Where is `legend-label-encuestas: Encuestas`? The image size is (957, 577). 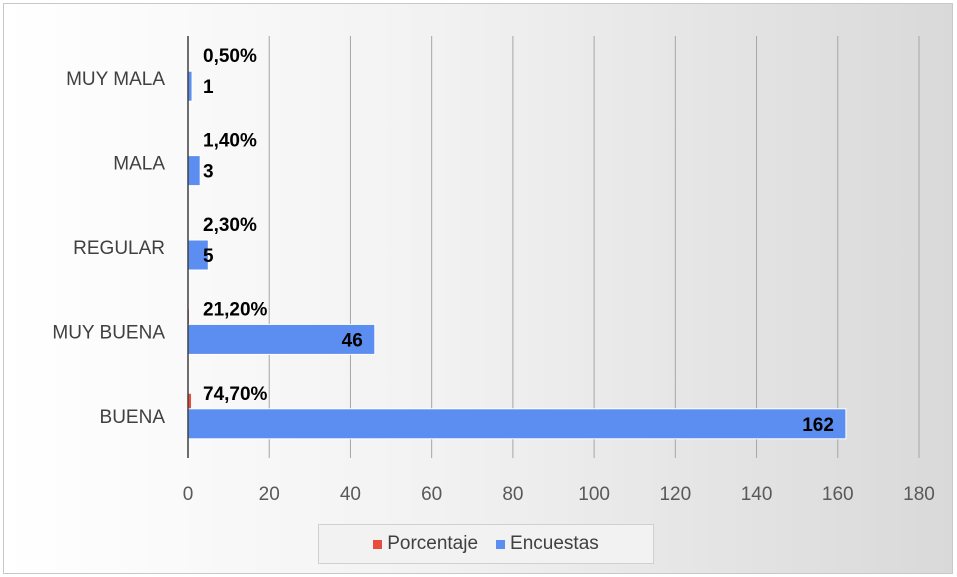 legend-label-encuestas: Encuestas is located at coordinates (554, 543).